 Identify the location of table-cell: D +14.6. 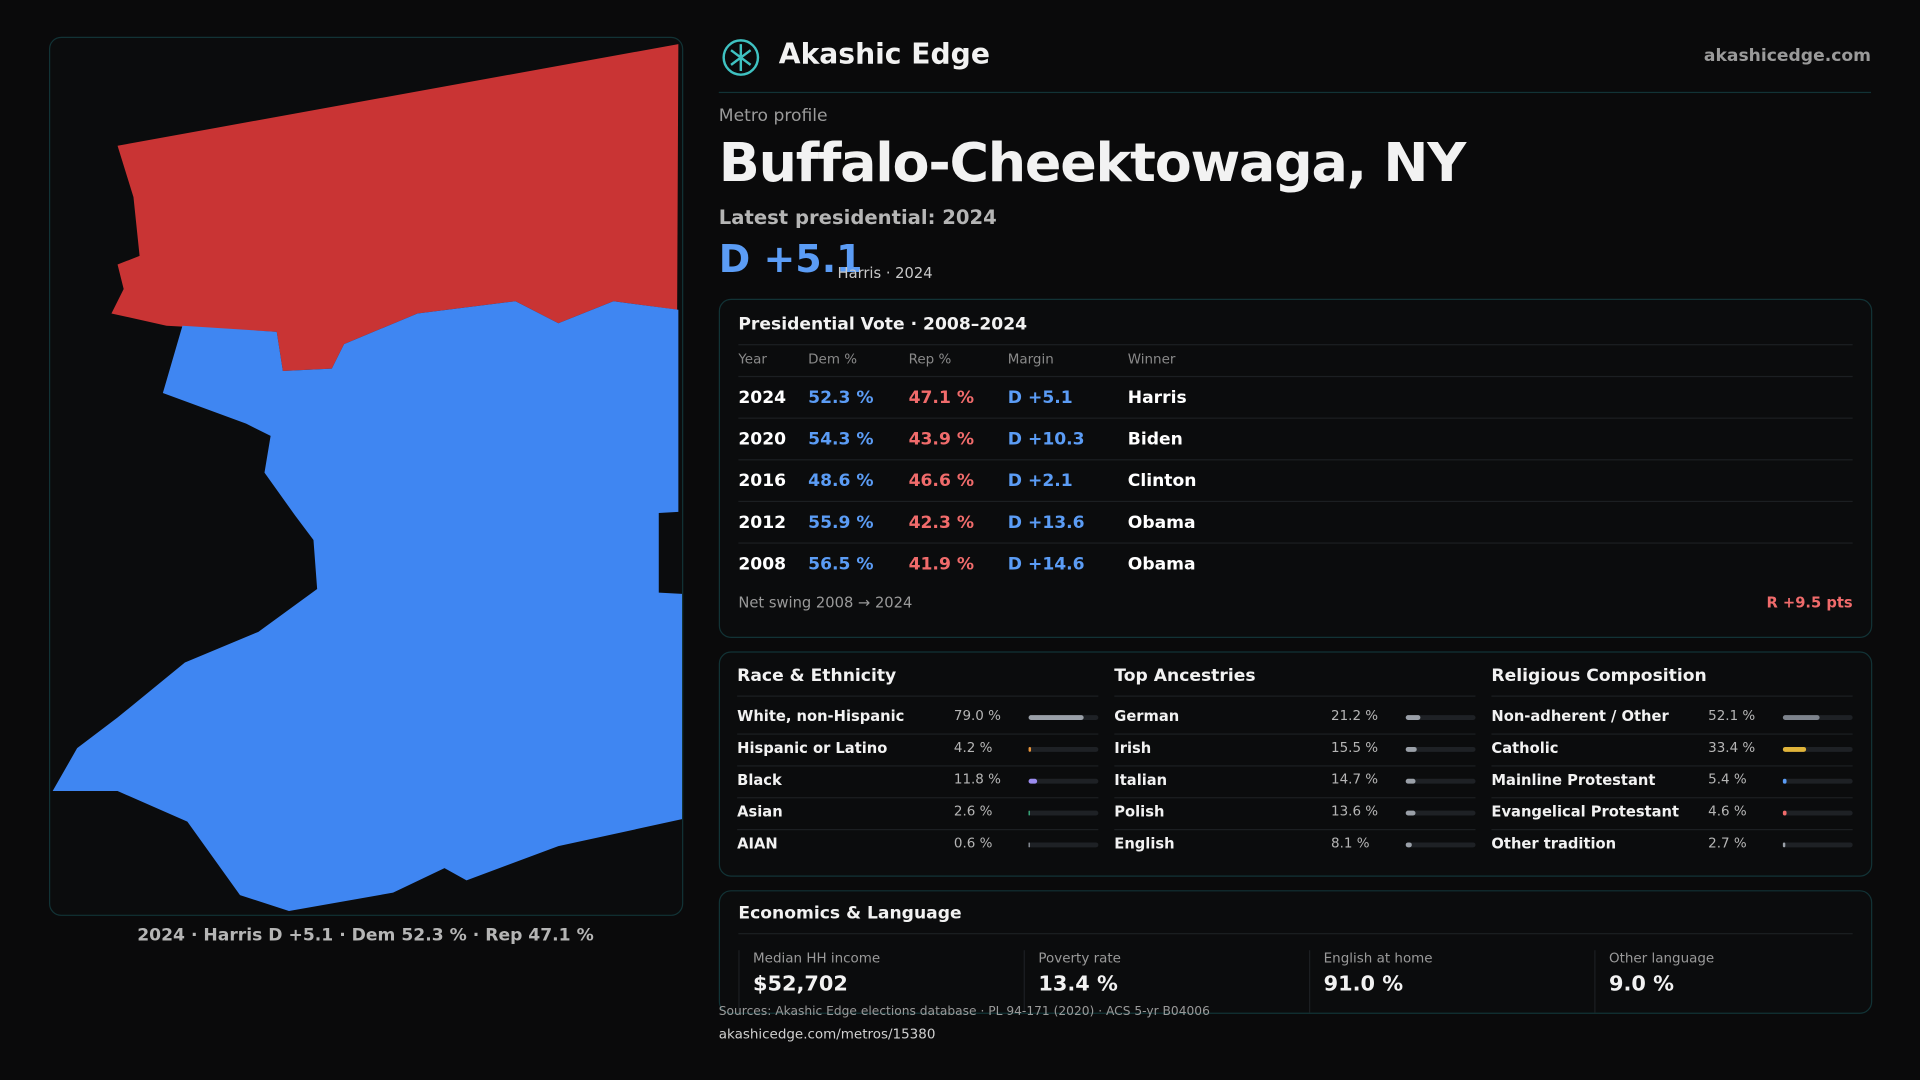
(1046, 564).